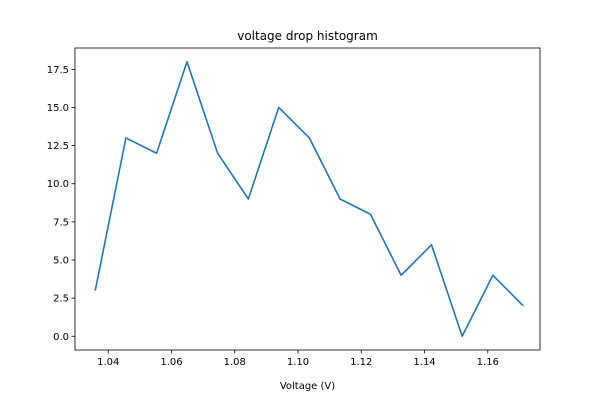  I want to click on x-tick-label: 1.08, so click(235, 362).